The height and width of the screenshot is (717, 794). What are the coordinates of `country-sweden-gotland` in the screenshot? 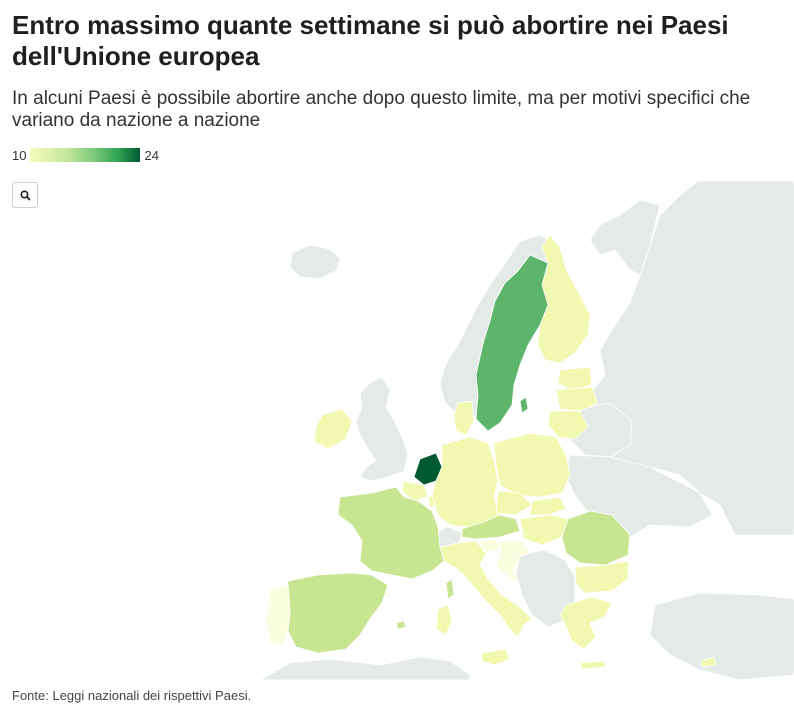 It's located at (524, 405).